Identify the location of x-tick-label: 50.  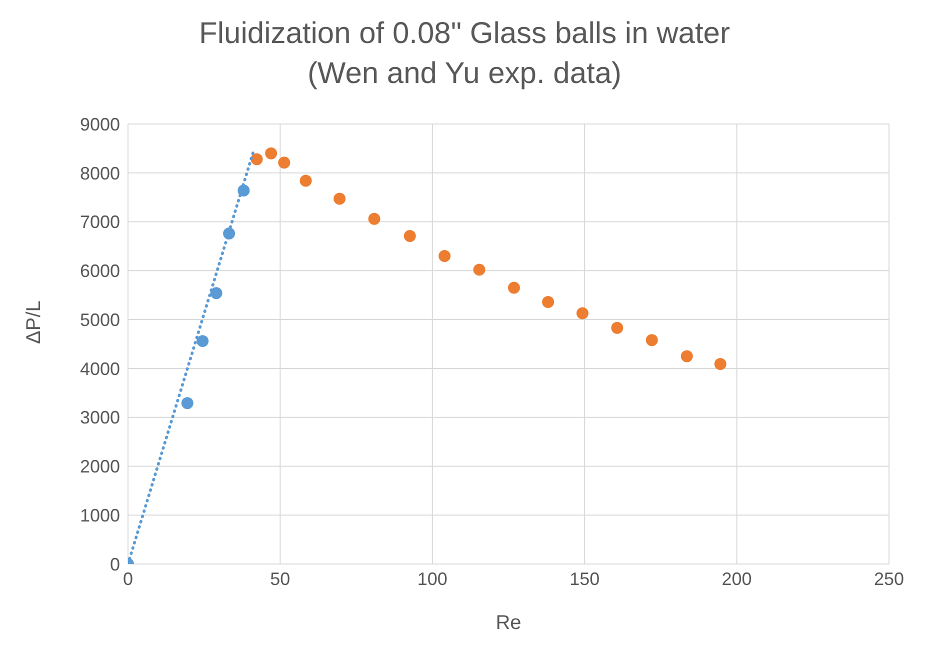
(280, 578).